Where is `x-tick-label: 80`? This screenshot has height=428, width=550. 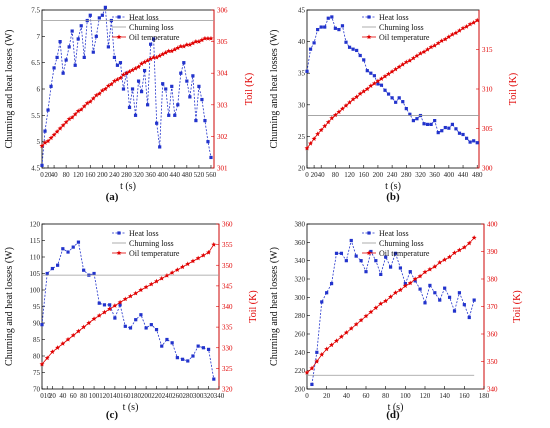 x-tick-label: 80 is located at coordinates (84, 396).